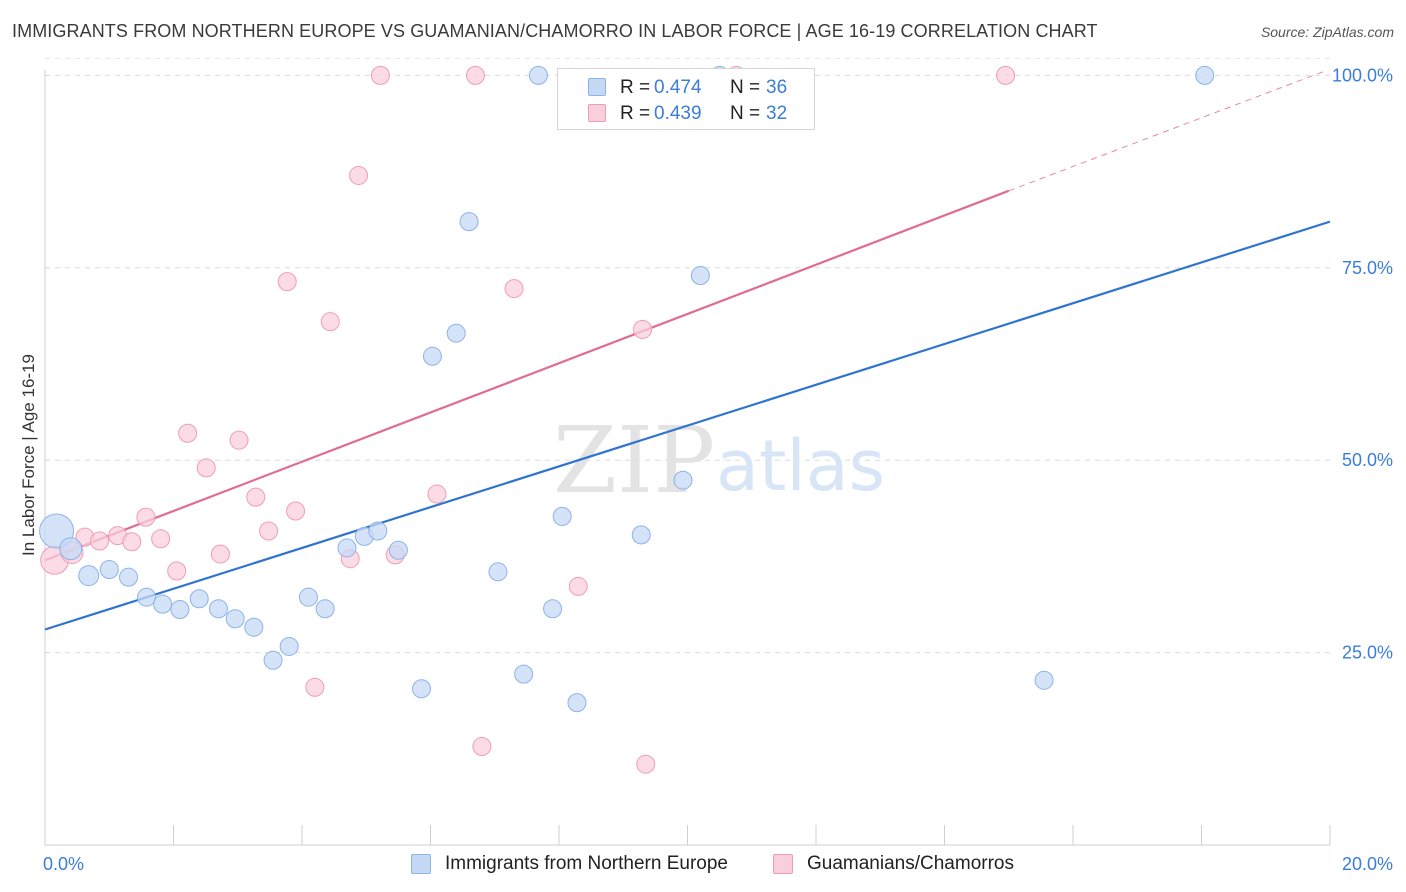  What do you see at coordinates (777, 87) in the screenshot?
I see `n-value: 36` at bounding box center [777, 87].